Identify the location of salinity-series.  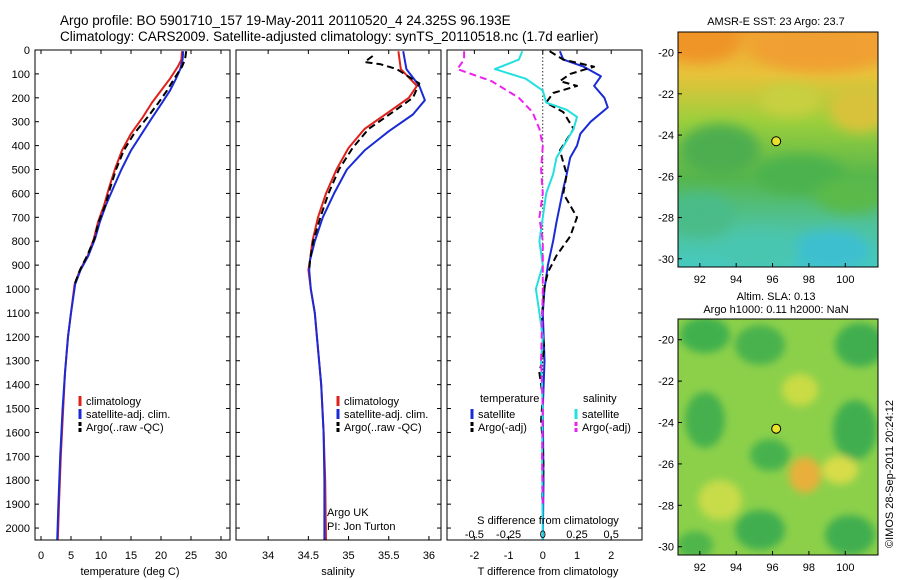
(366, 295).